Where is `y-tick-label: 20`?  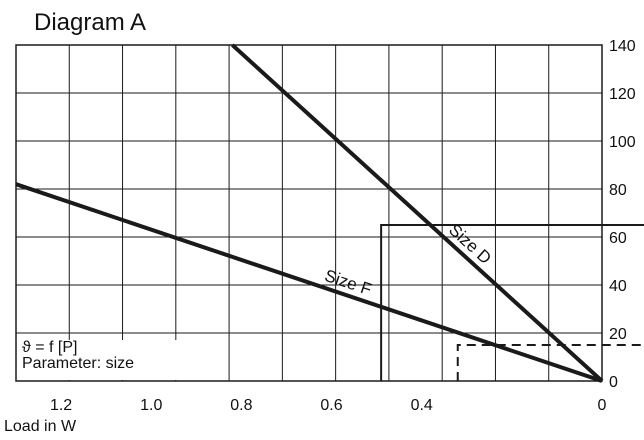 y-tick-label: 20 is located at coordinates (618, 334).